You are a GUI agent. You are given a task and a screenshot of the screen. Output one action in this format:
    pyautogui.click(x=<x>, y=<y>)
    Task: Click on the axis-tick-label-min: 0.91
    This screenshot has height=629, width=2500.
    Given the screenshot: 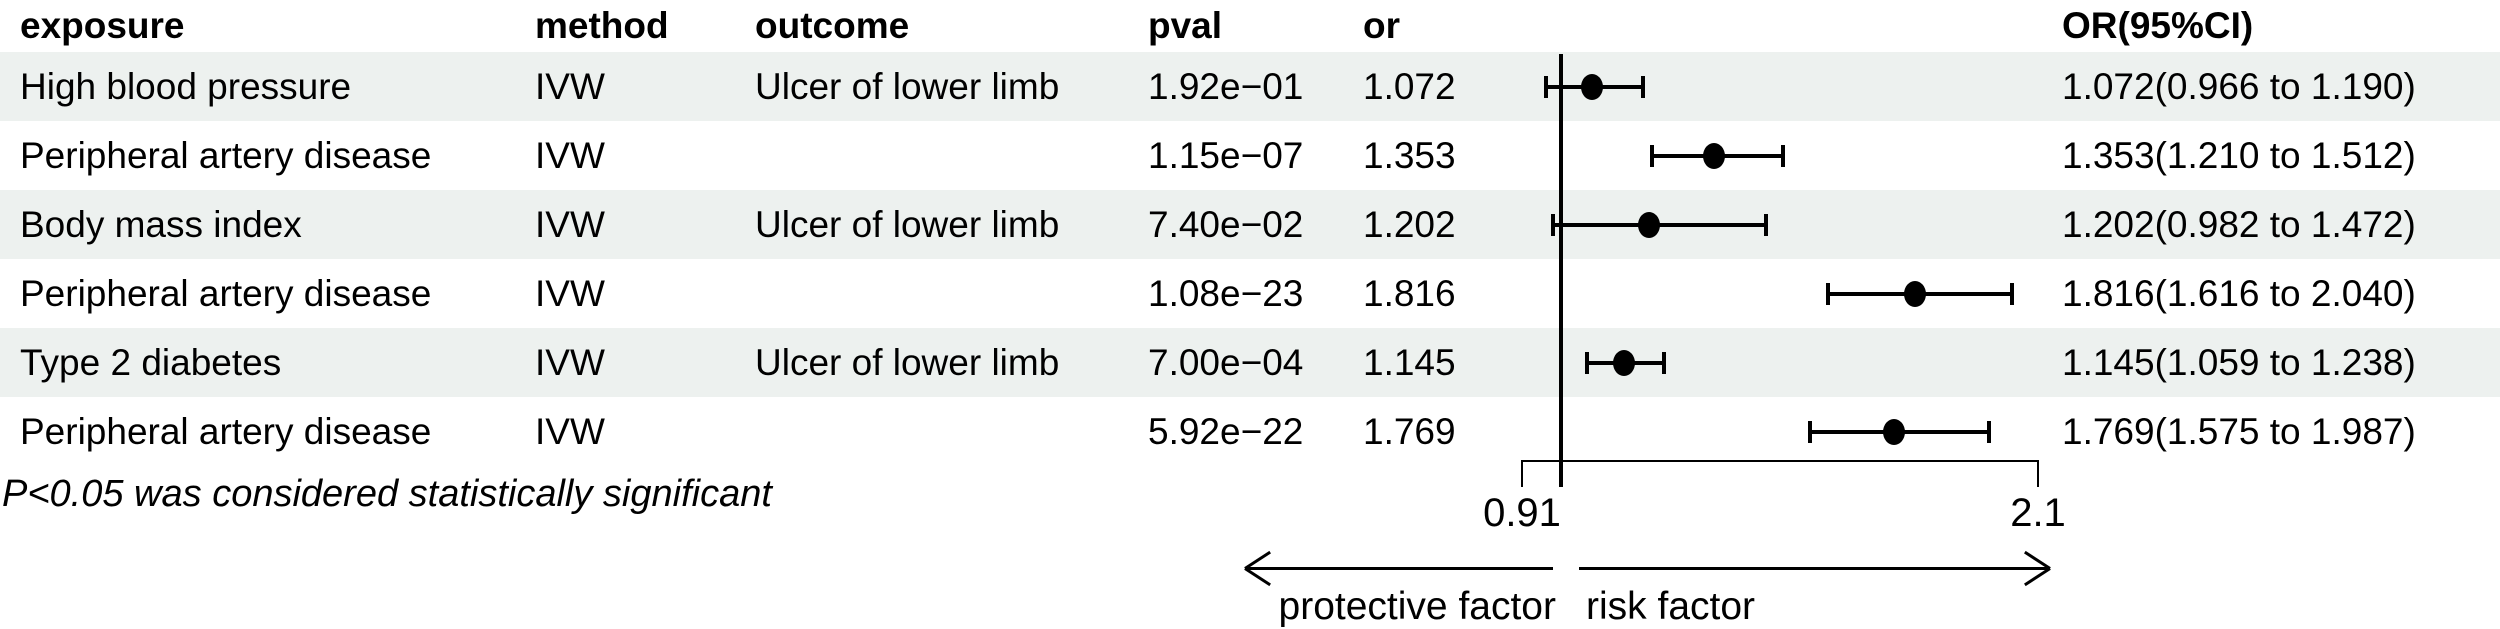 What is the action you would take?
    pyautogui.click(x=1522, y=513)
    